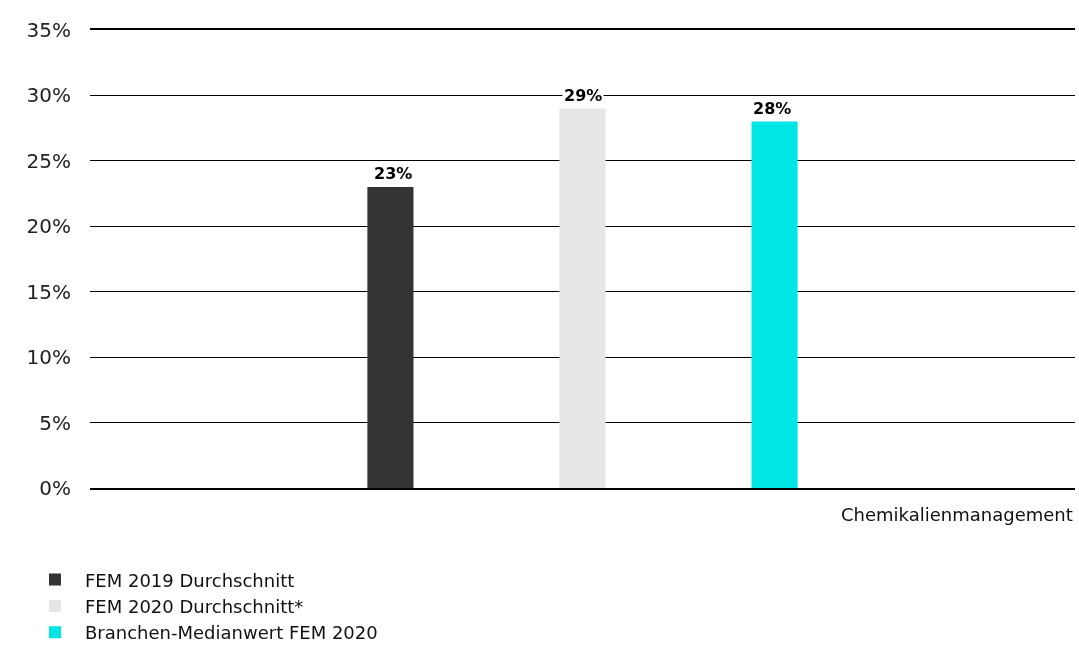 This screenshot has height=657, width=1079. What do you see at coordinates (48, 291) in the screenshot?
I see `y-tick-label: 15%` at bounding box center [48, 291].